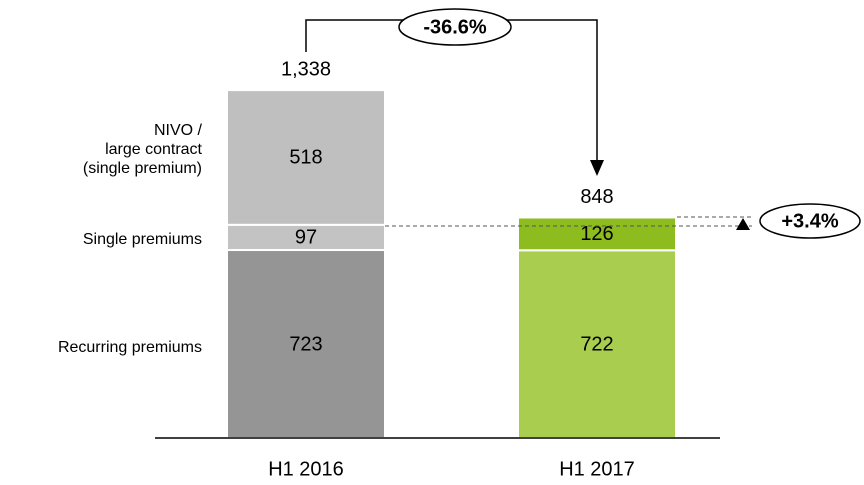  Describe the element at coordinates (306, 238) in the screenshot. I see `value-label: 97` at that location.